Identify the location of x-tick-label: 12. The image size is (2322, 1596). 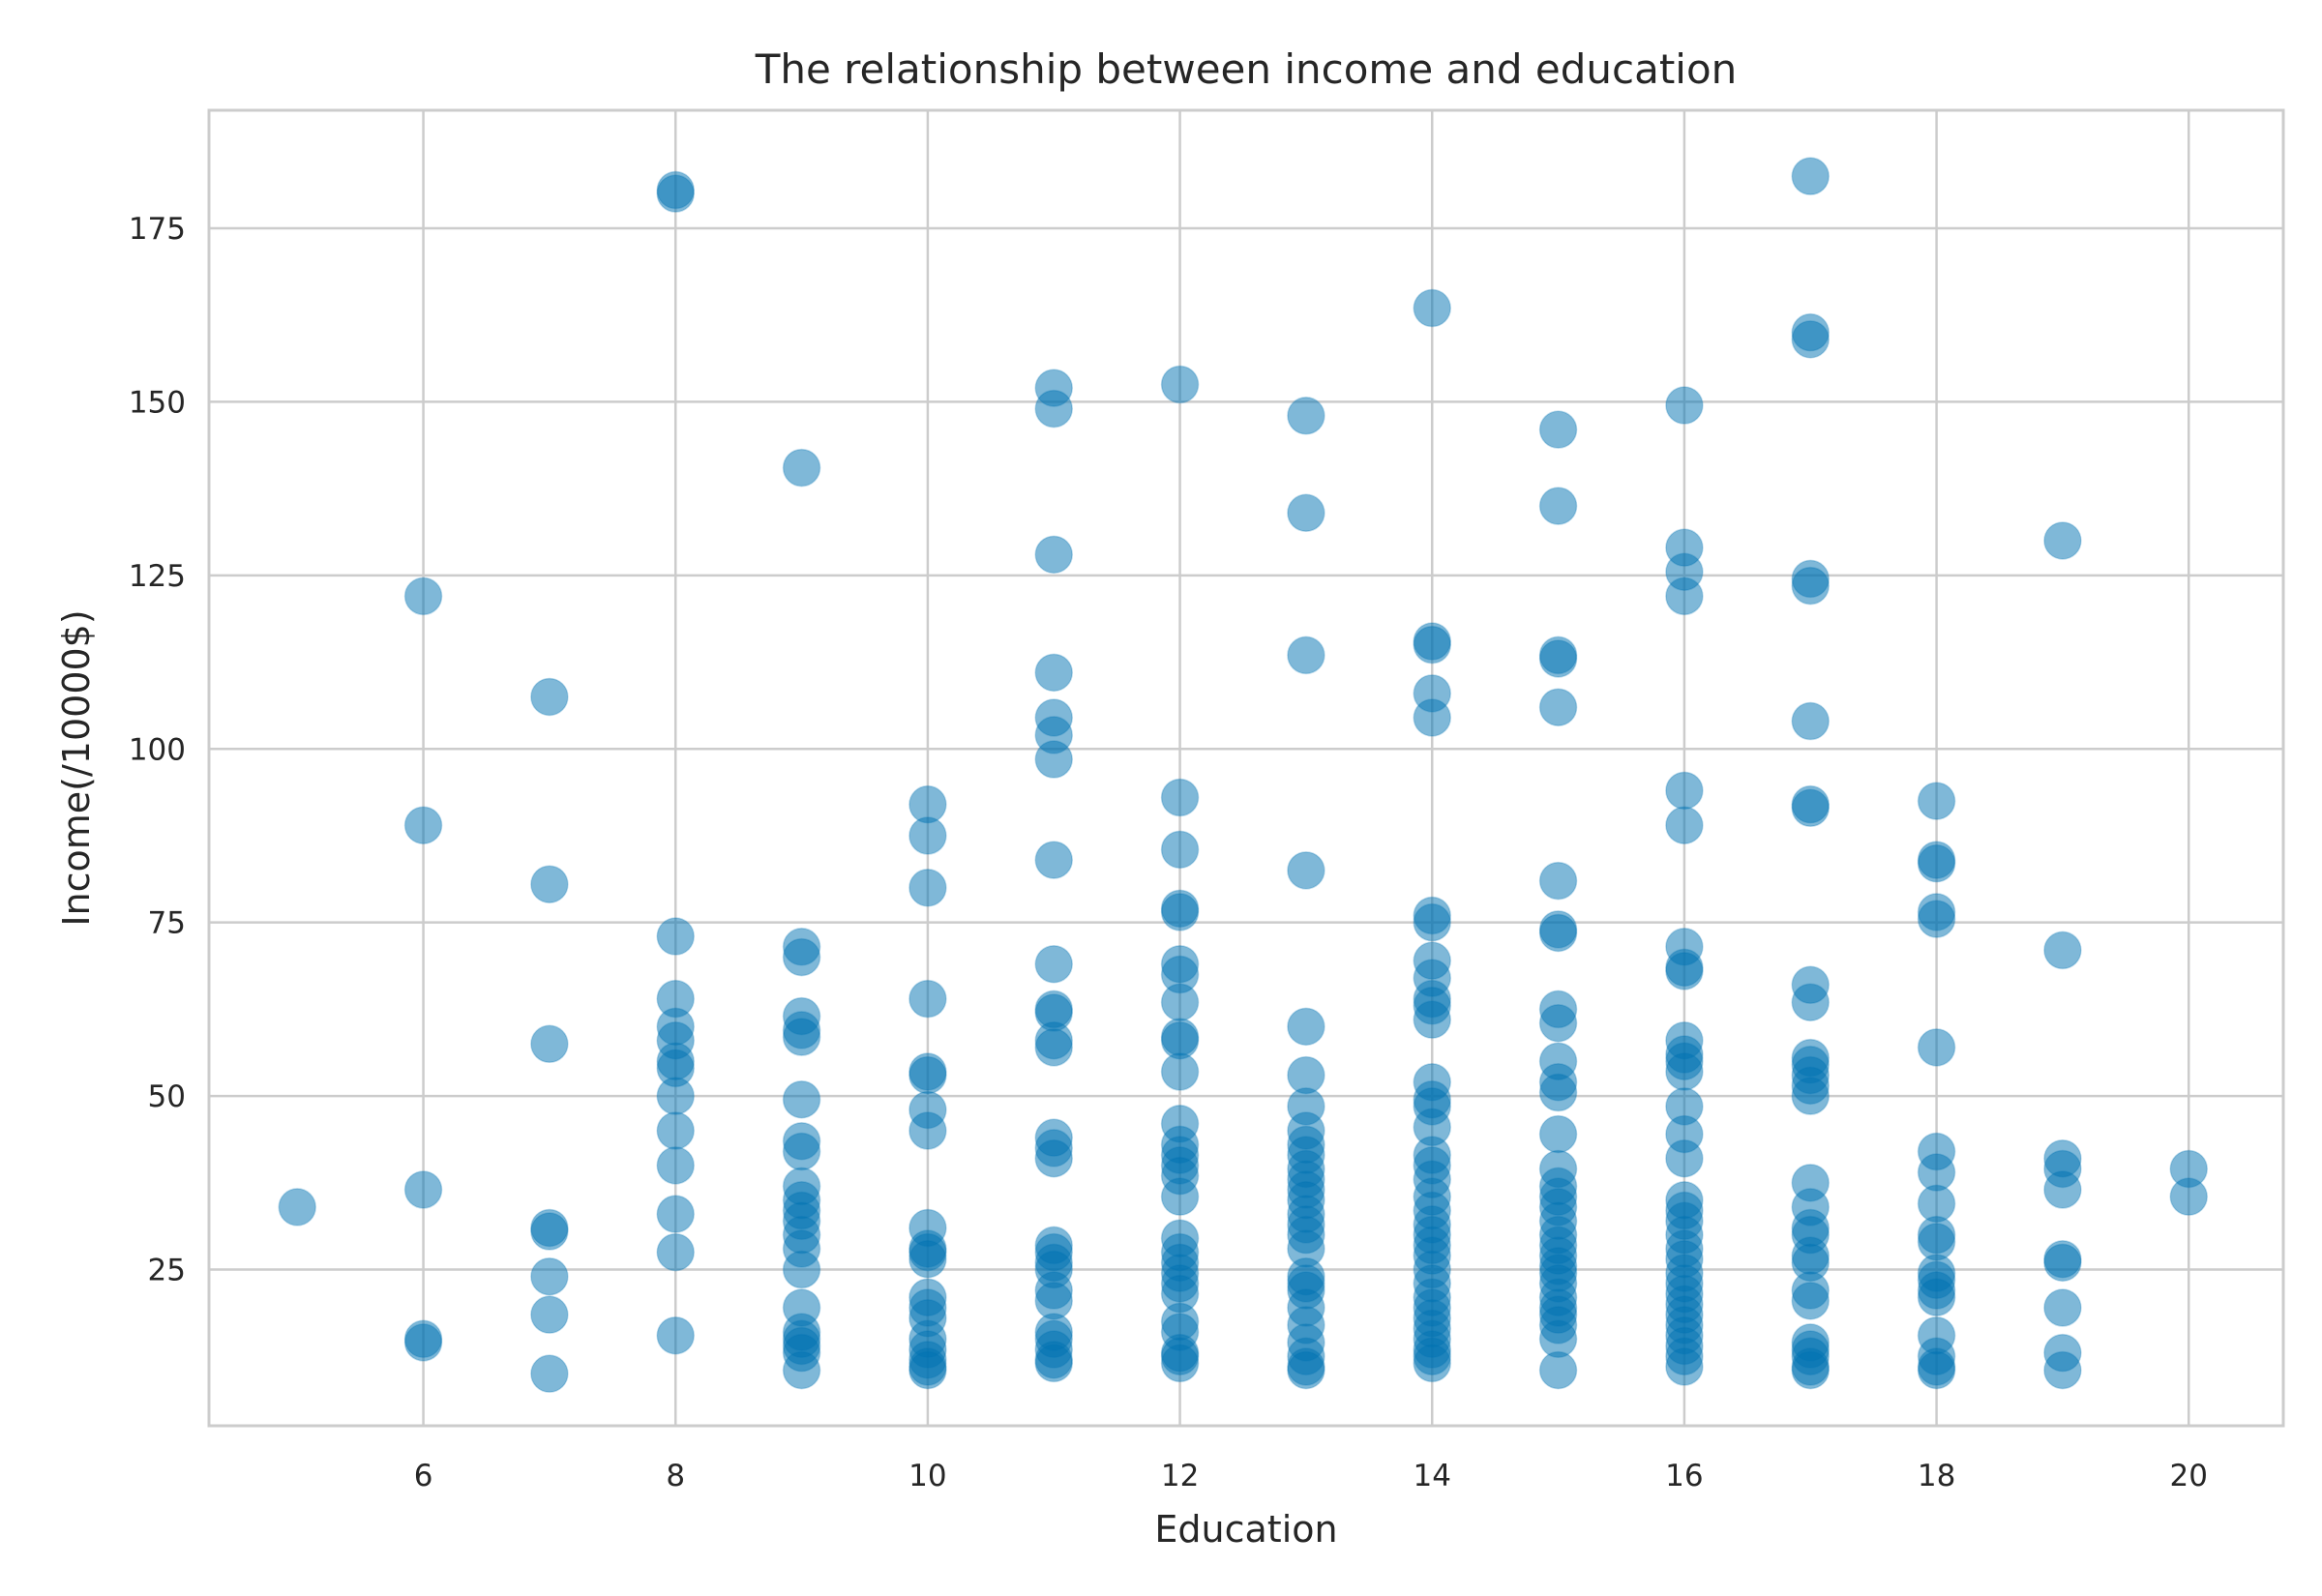
(1180, 1476).